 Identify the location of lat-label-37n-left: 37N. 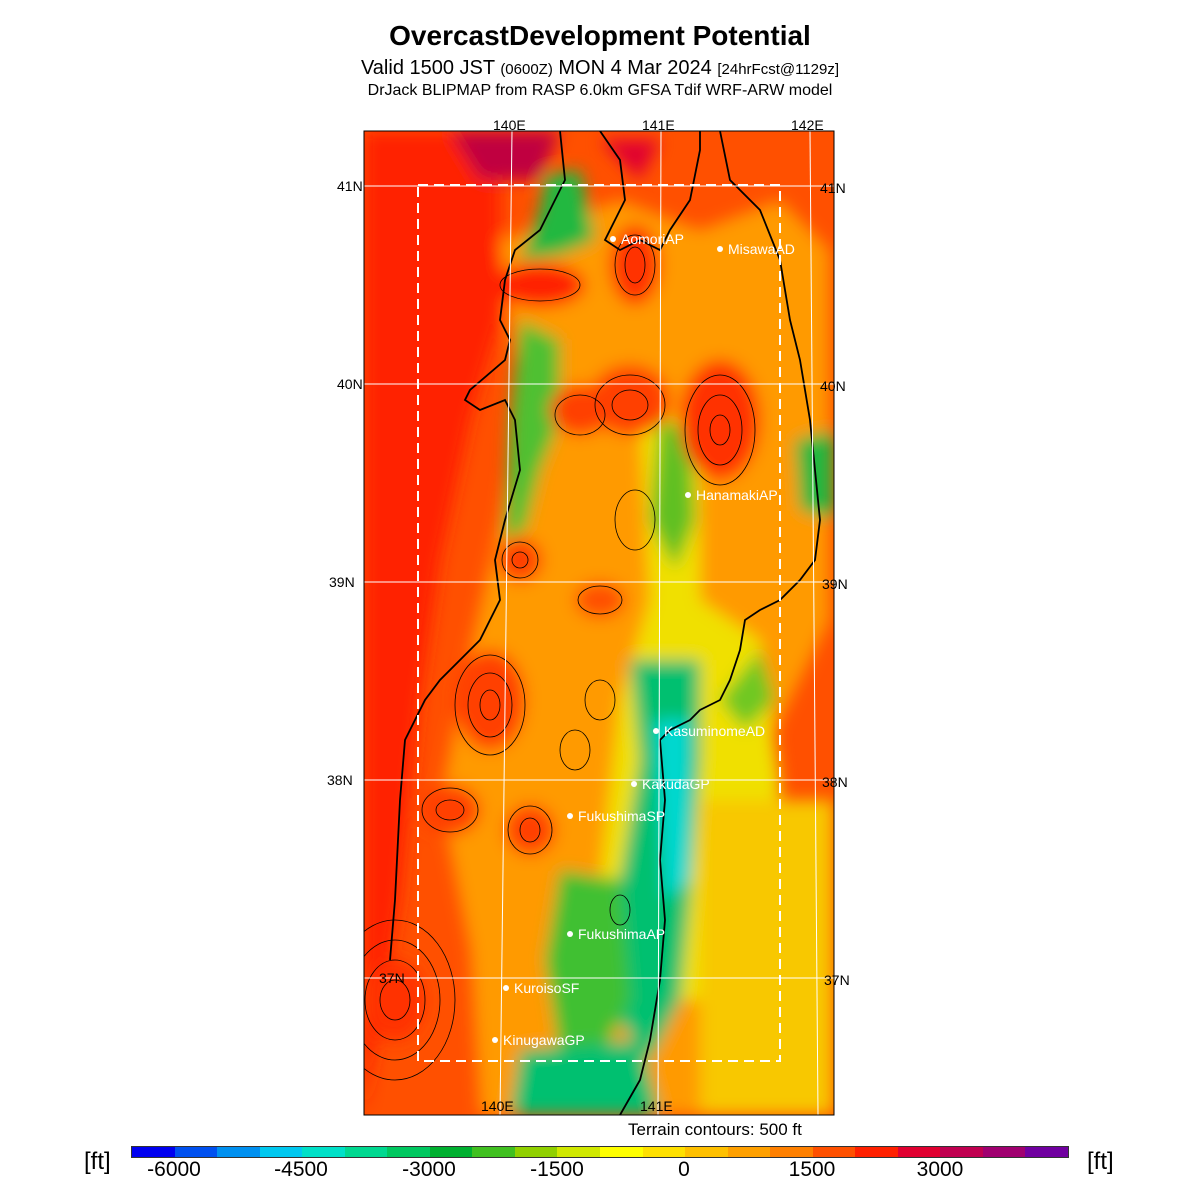
(392, 978).